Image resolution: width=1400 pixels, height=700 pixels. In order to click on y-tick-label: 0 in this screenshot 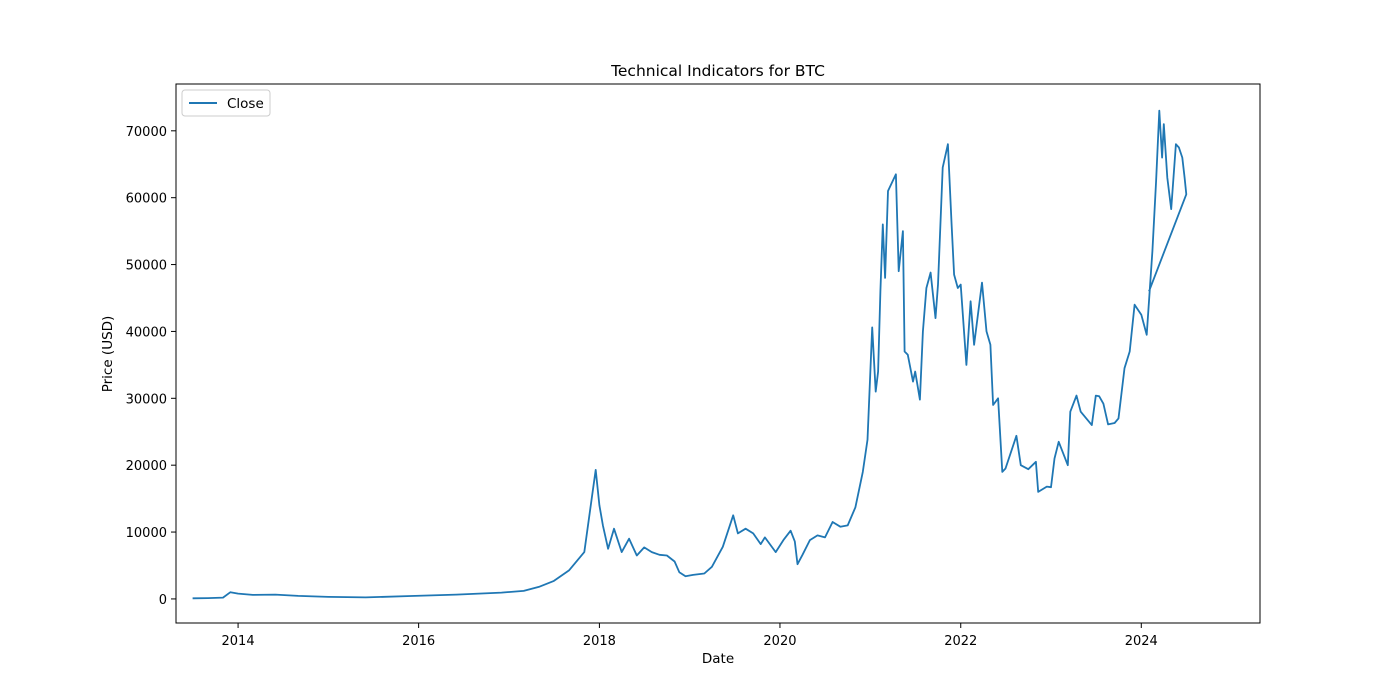, I will do `click(163, 600)`.